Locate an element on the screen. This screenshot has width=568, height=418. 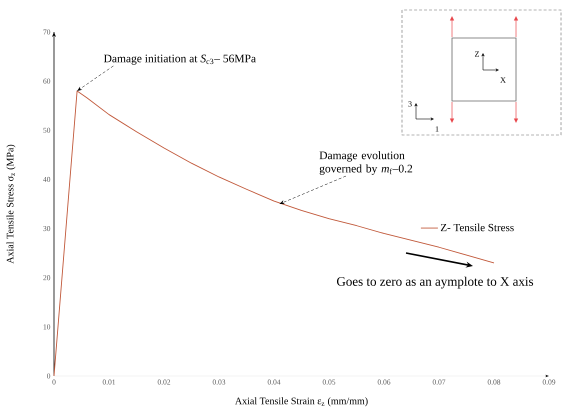
legend-label: Z- Tensile Stress is located at coordinates (477, 228).